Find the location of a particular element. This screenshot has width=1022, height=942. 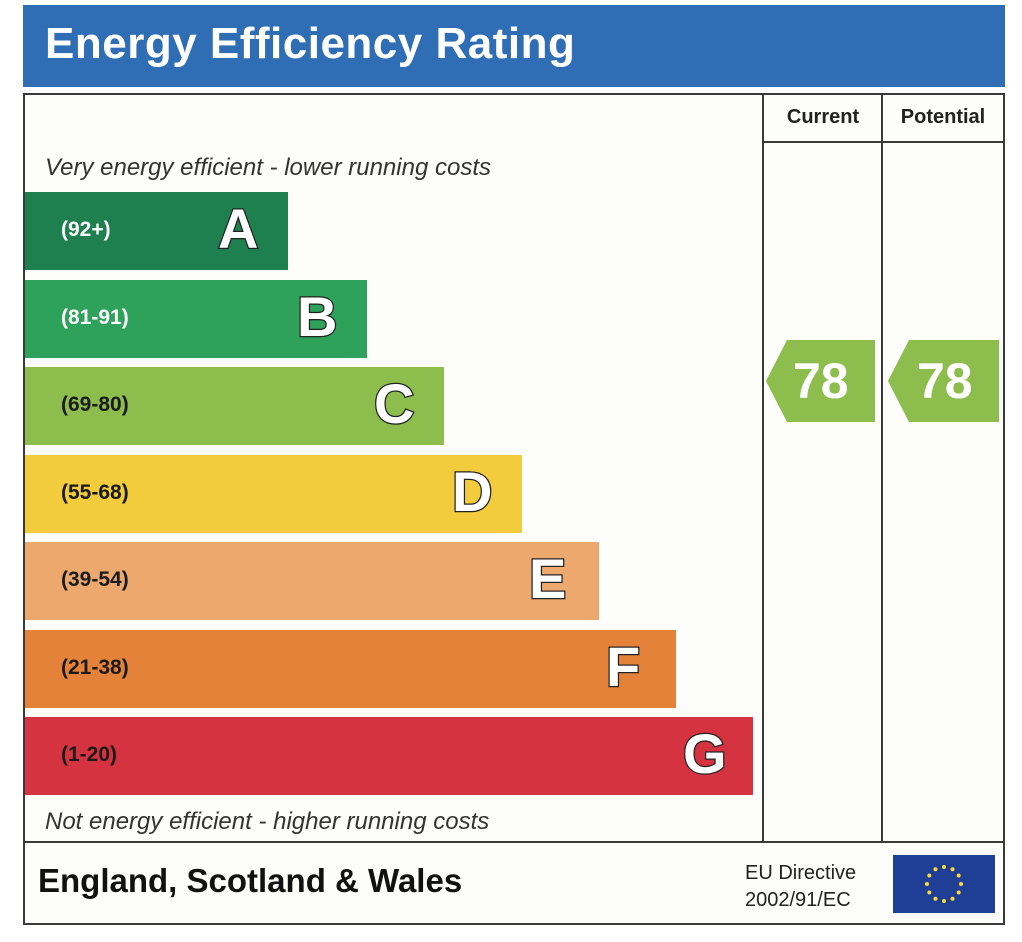

band-range-label: (39-54) is located at coordinates (95, 579).